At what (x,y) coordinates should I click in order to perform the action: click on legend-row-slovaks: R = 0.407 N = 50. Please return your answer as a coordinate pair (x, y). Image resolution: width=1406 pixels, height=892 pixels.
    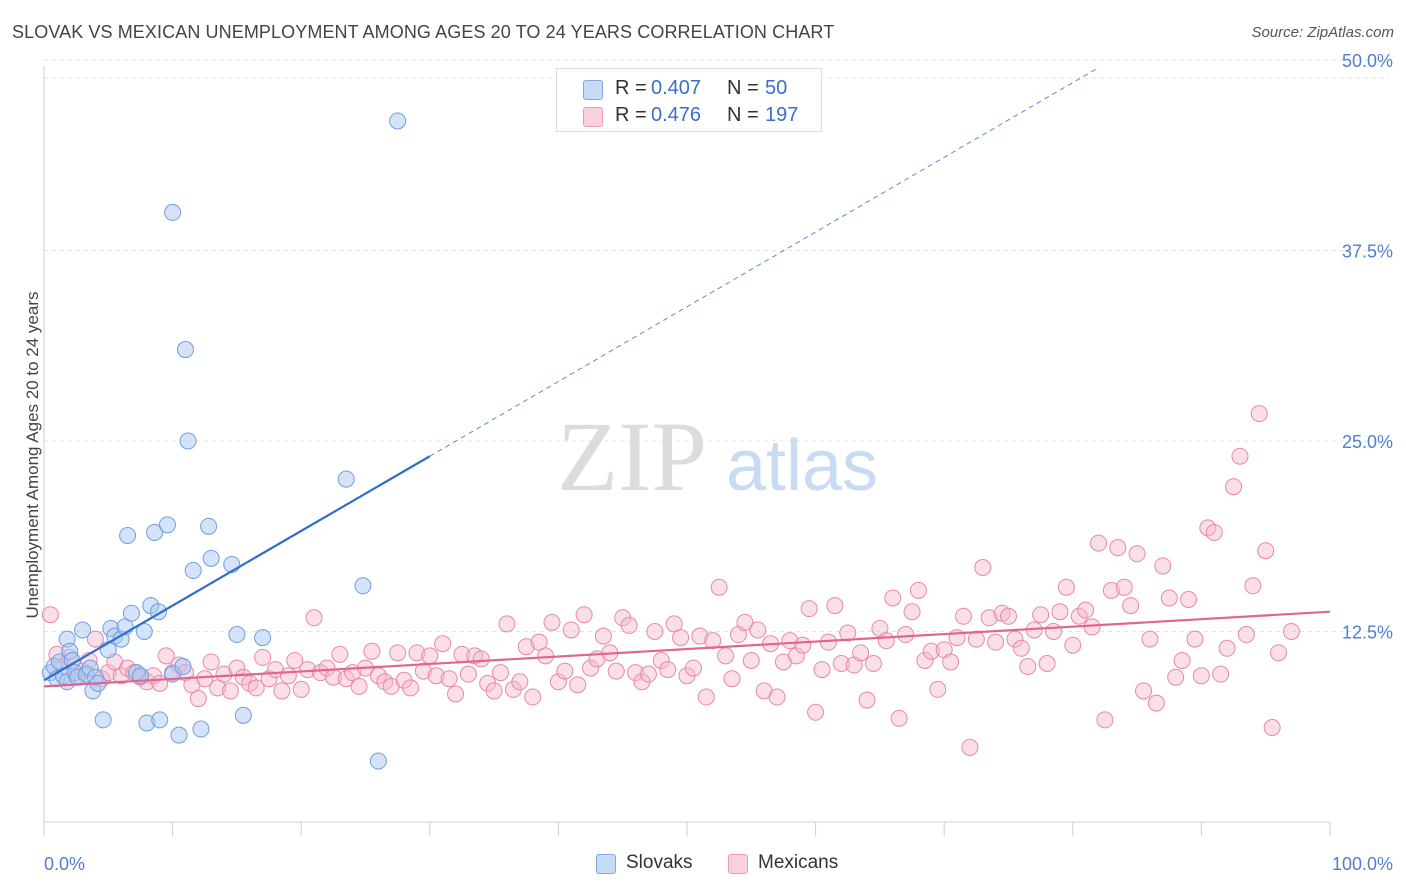
    Looking at the image, I should click on (689, 89).